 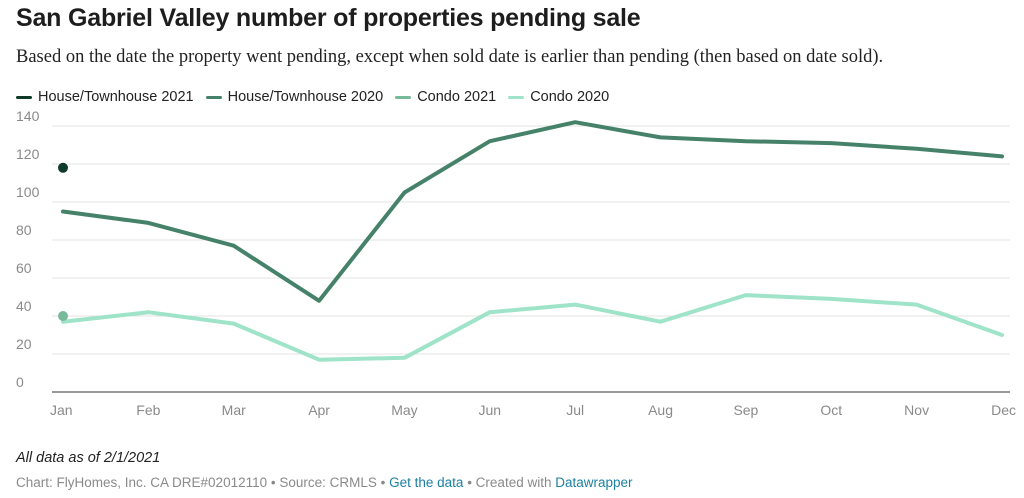 What do you see at coordinates (745, 410) in the screenshot?
I see `x-tick-label: Sep` at bounding box center [745, 410].